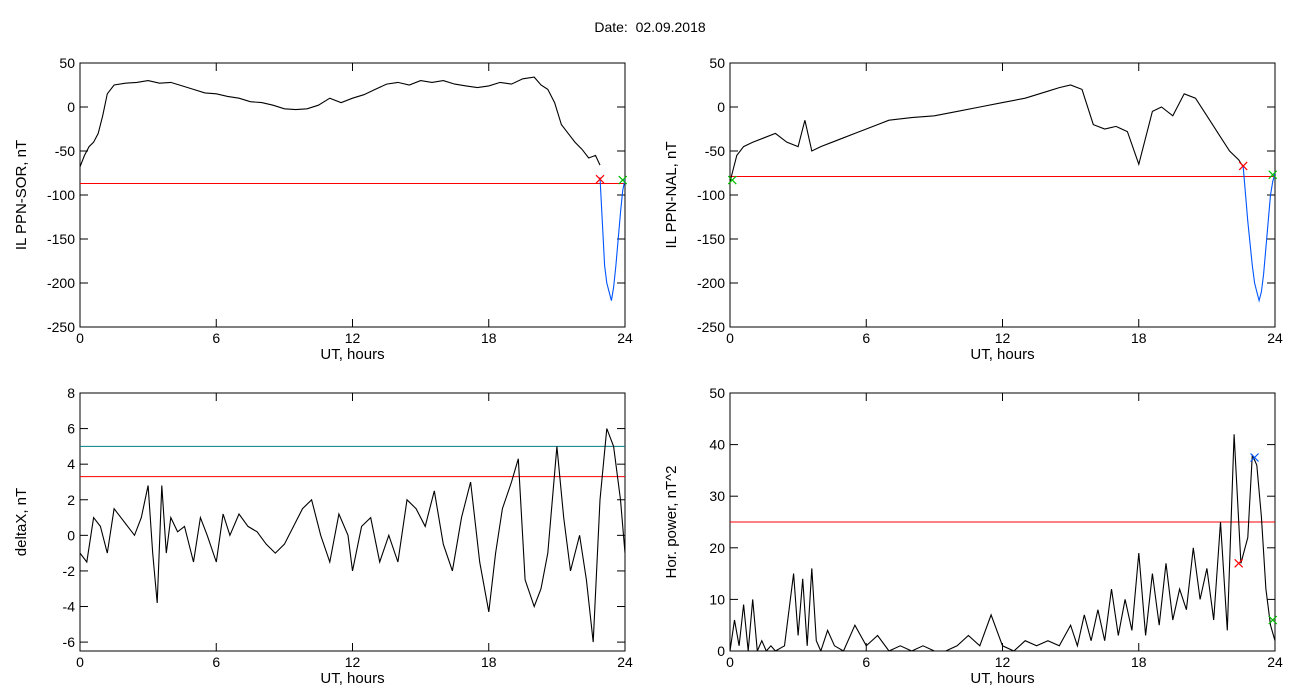  Describe the element at coordinates (21, 195) in the screenshot. I see `y-axis-label: IL PPN-SOR, nT` at that location.